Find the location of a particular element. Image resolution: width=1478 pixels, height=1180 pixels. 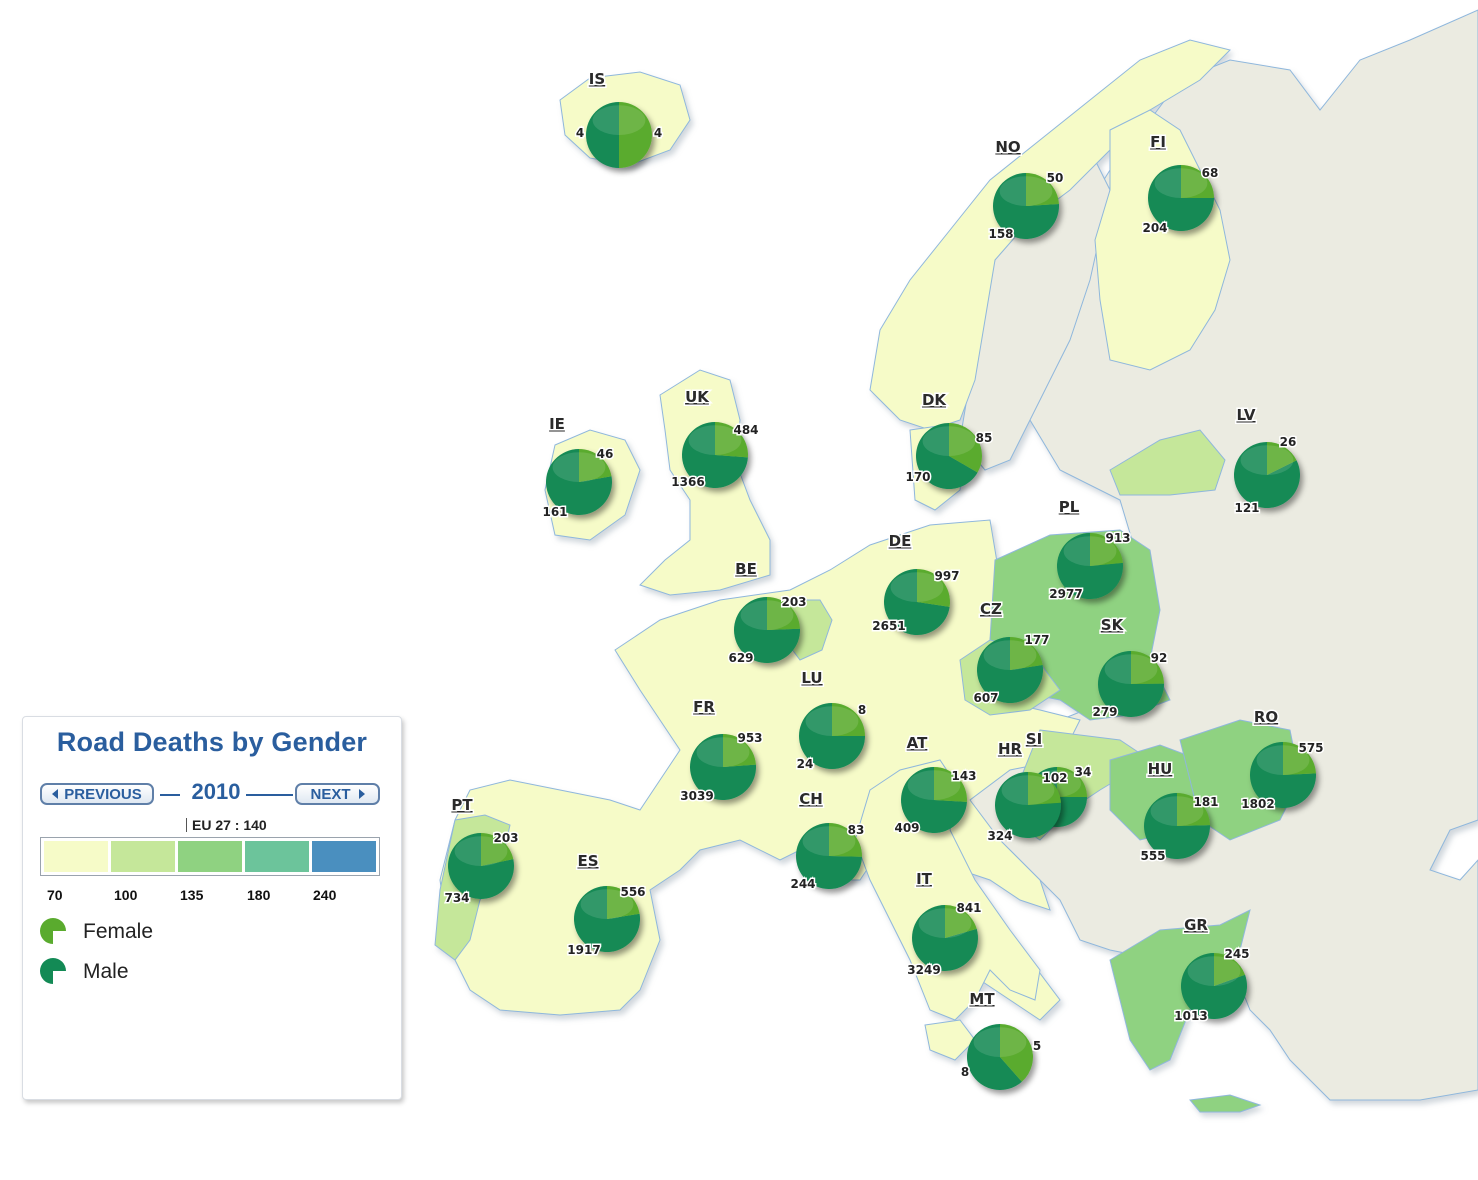

country-code: HR is located at coordinates (1010, 749).